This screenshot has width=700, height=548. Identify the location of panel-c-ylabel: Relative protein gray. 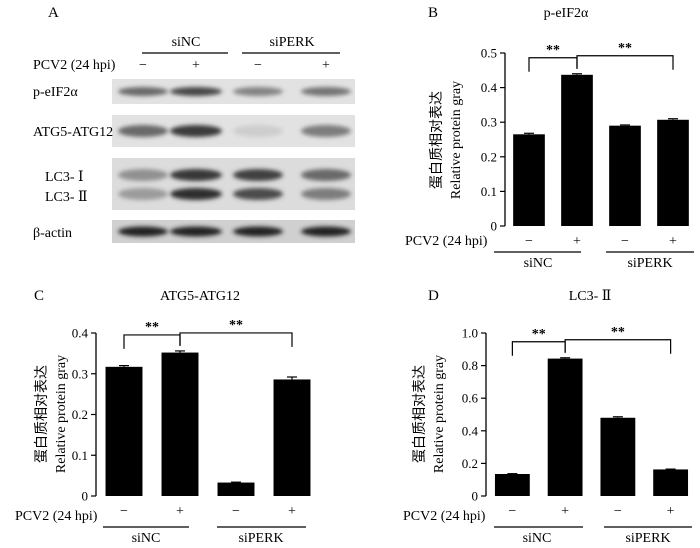
(61, 414).